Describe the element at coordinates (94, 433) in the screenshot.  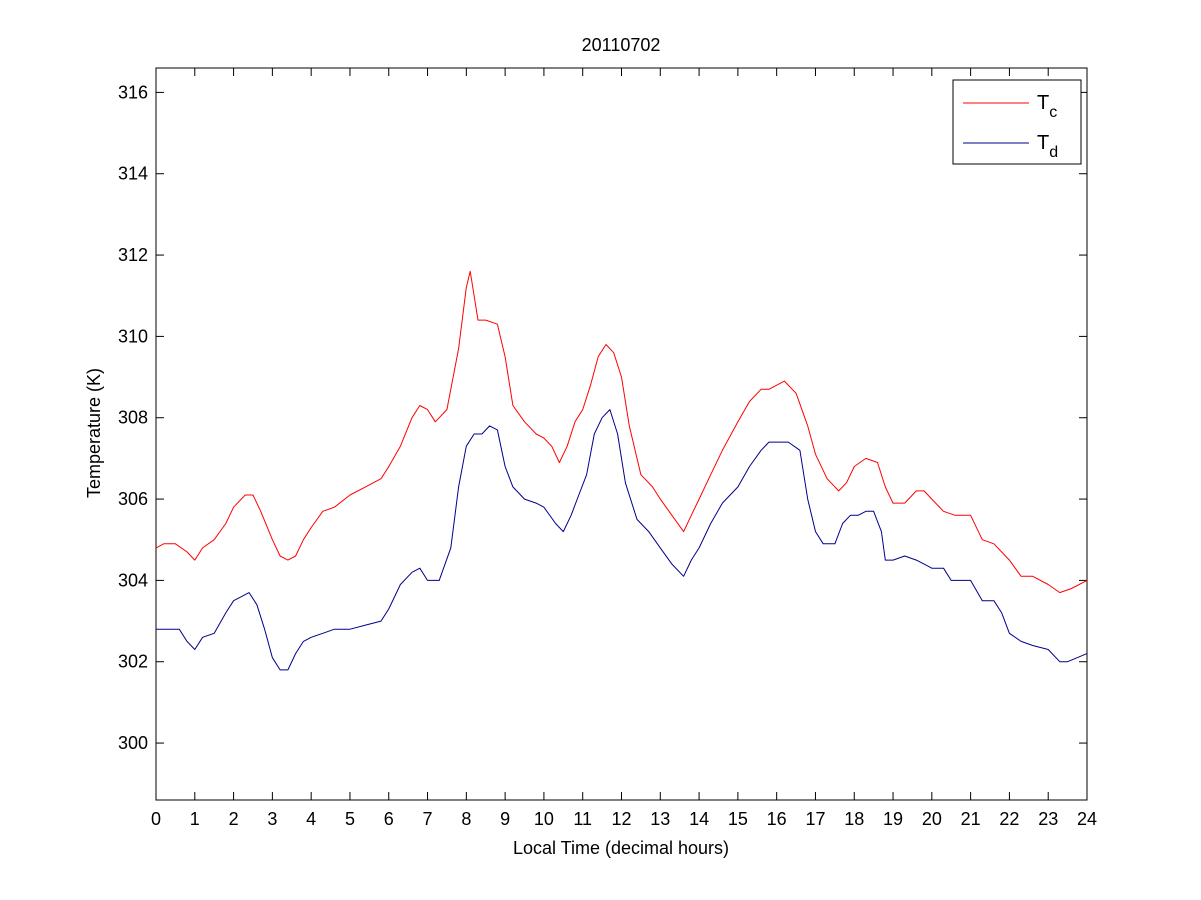
I see `y-axis-label: Temperature (K)` at that location.